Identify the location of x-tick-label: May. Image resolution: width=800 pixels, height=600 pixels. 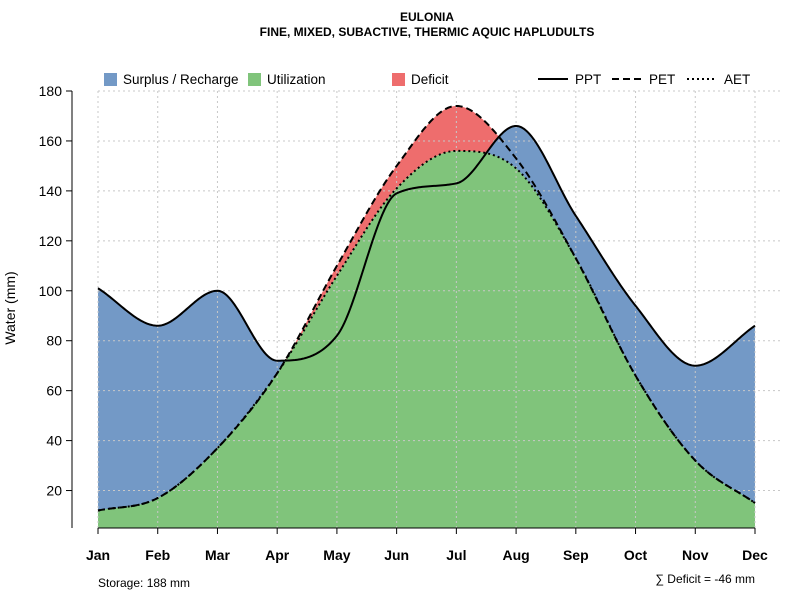
(336, 555).